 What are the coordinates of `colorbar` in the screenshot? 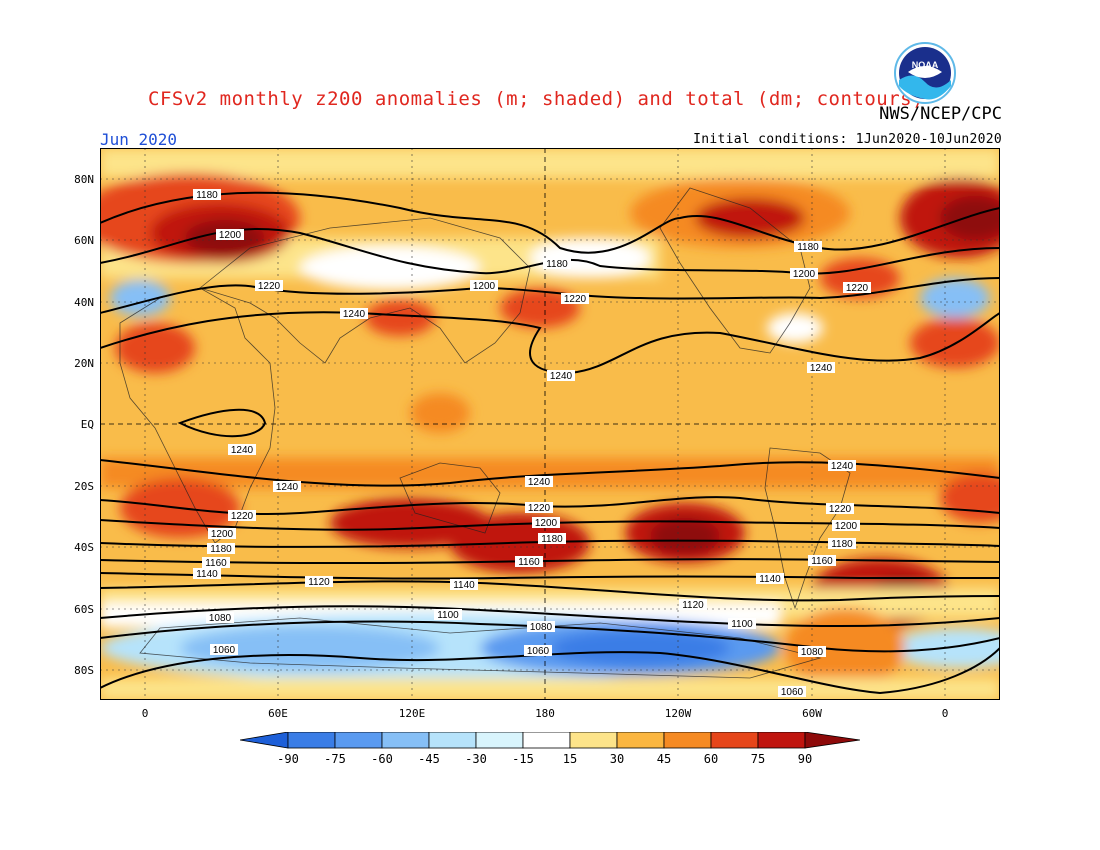 It's located at (550, 740).